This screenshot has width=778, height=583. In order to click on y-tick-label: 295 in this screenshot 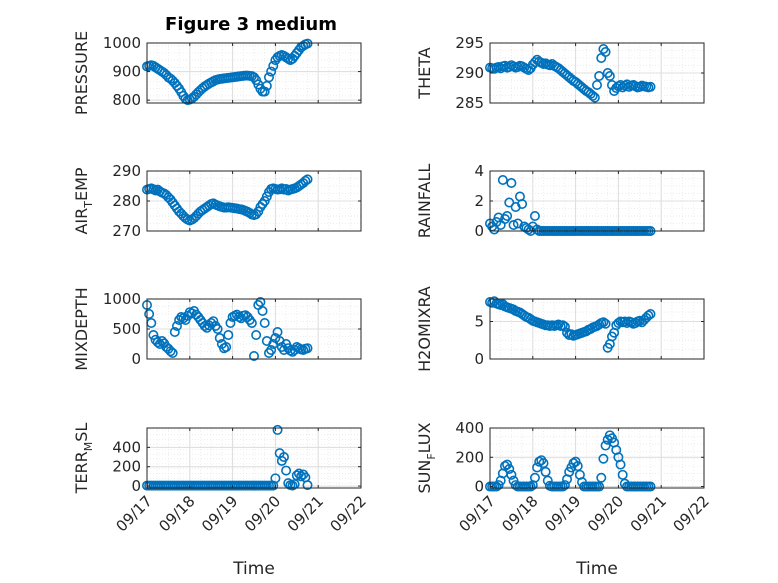, I will do `click(469, 43)`.